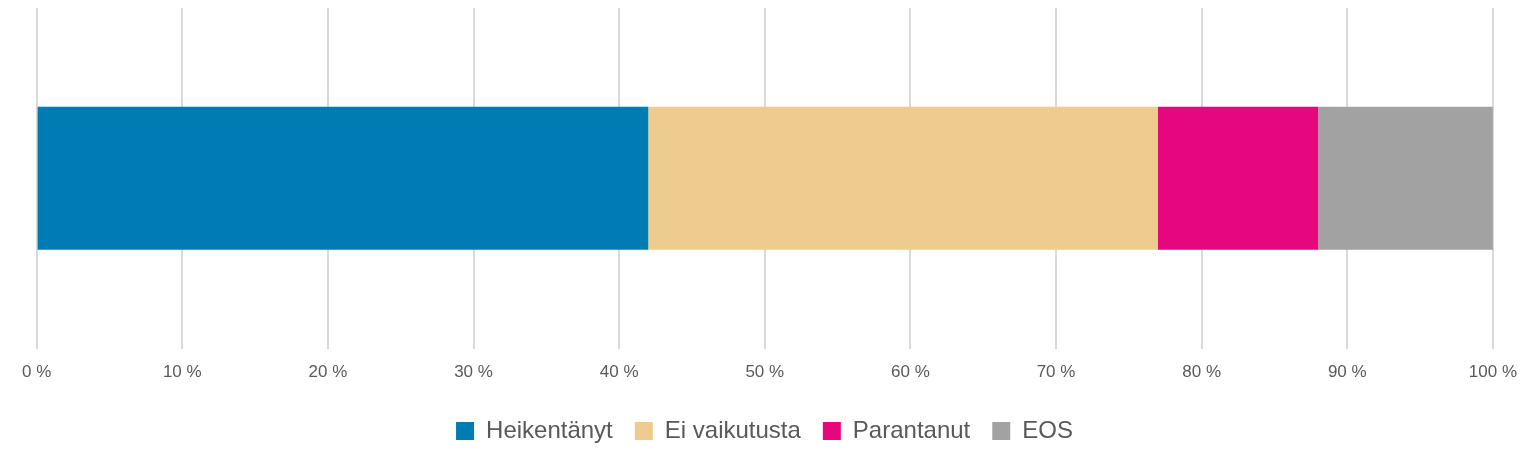 Image resolution: width=1539 pixels, height=455 pixels. Describe the element at coordinates (328, 372) in the screenshot. I see `x-tick-label: 20 %` at that location.